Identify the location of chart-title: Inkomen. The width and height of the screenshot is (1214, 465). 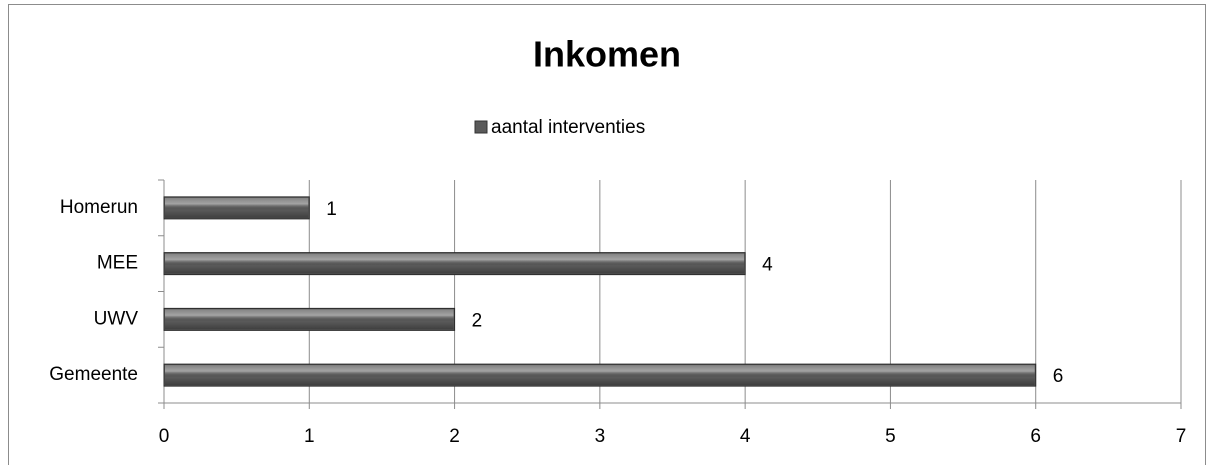
(607, 54).